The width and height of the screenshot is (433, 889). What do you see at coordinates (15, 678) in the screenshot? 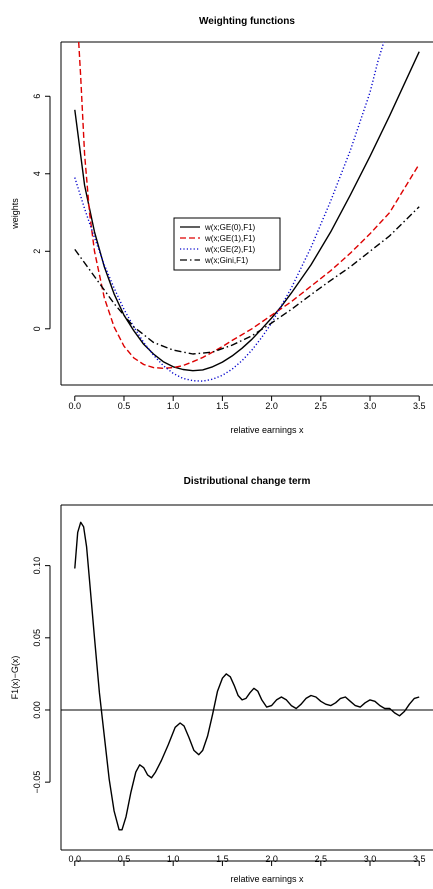
I see `y-axis-label: F1(x)−G(x)` at bounding box center [15, 678].